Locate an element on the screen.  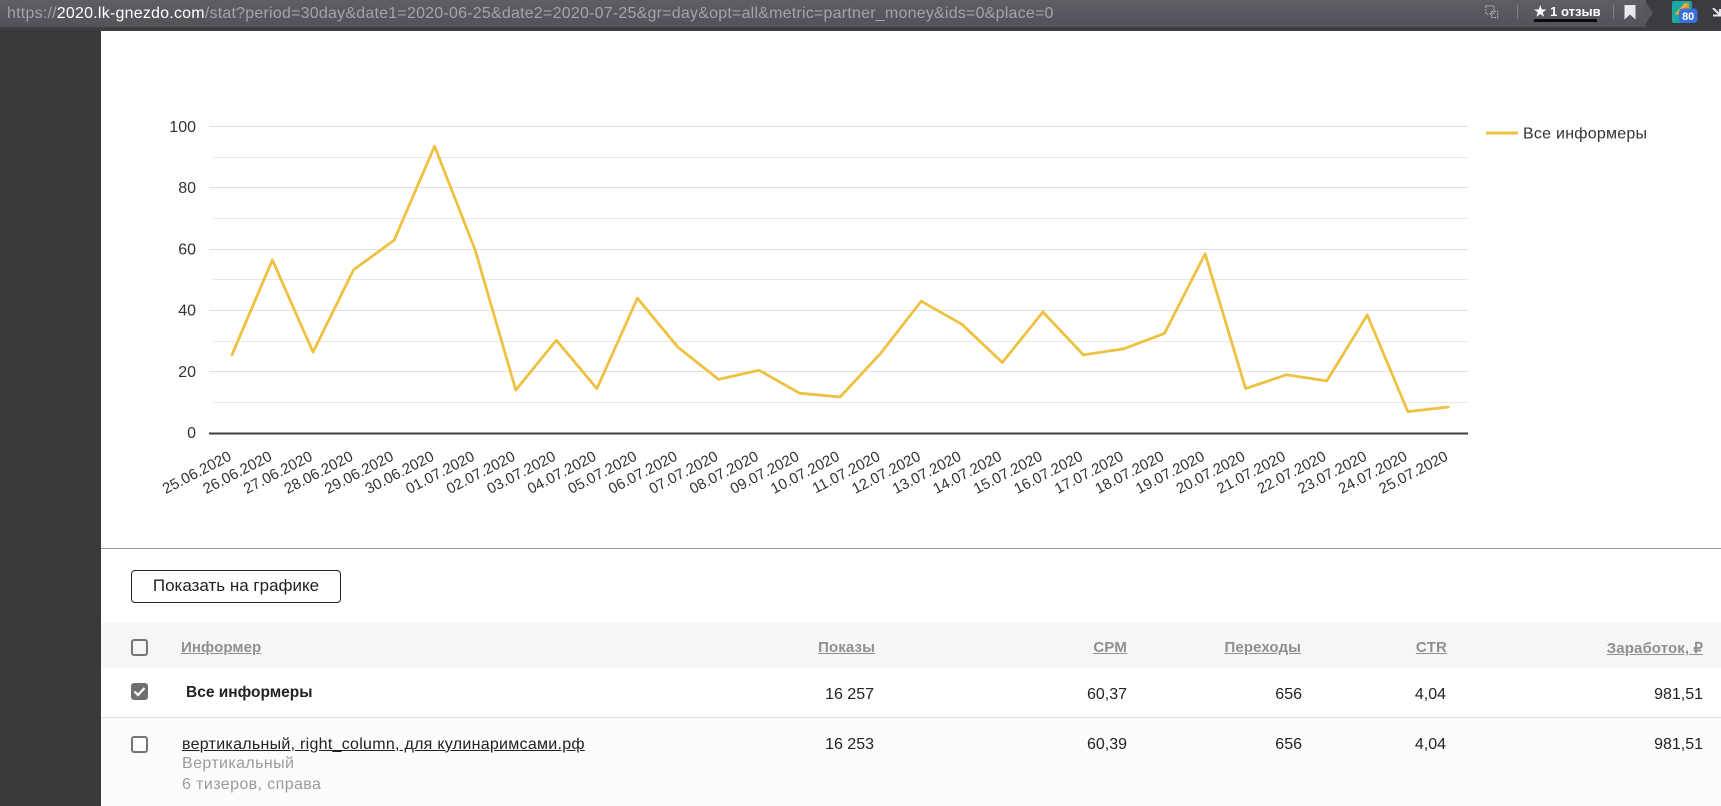
svg-text: 100 is located at coordinates (182, 127).